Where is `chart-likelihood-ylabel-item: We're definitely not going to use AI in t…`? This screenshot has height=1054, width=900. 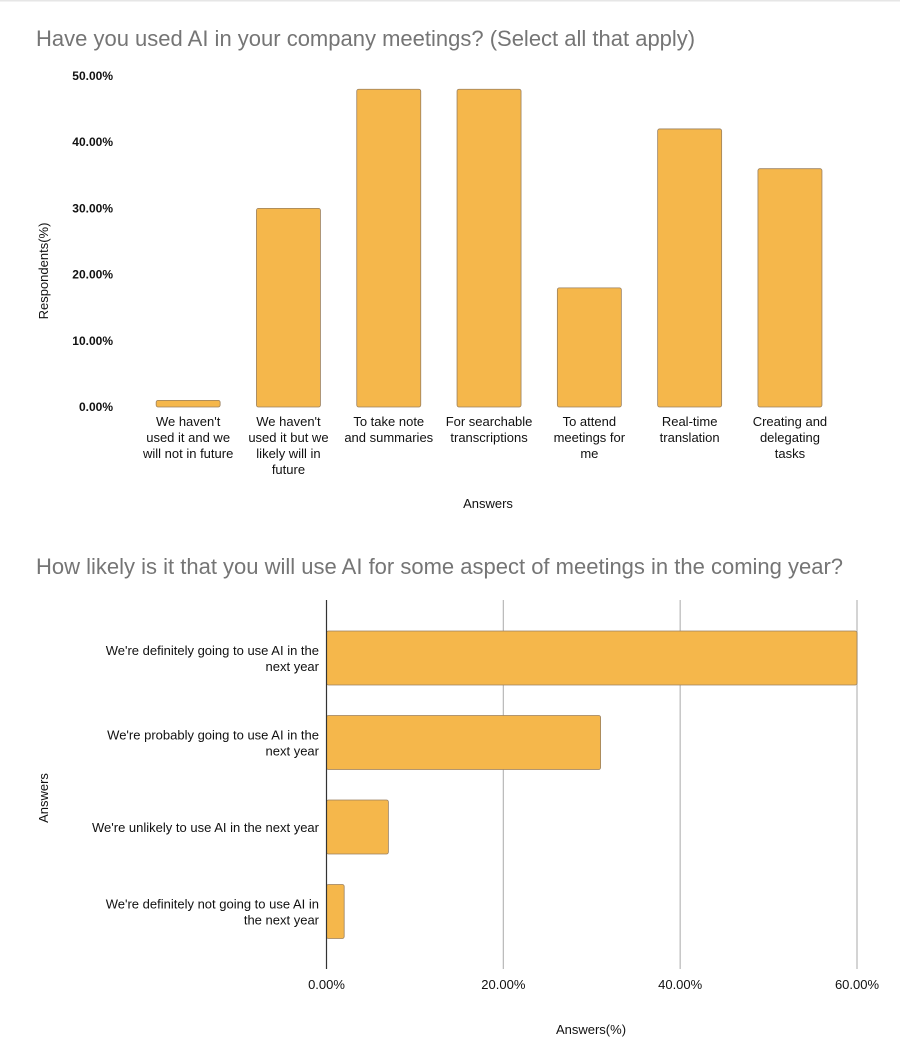
chart-likelihood-ylabel-item: We're definitely not going to use AI in t… is located at coordinates (213, 912).